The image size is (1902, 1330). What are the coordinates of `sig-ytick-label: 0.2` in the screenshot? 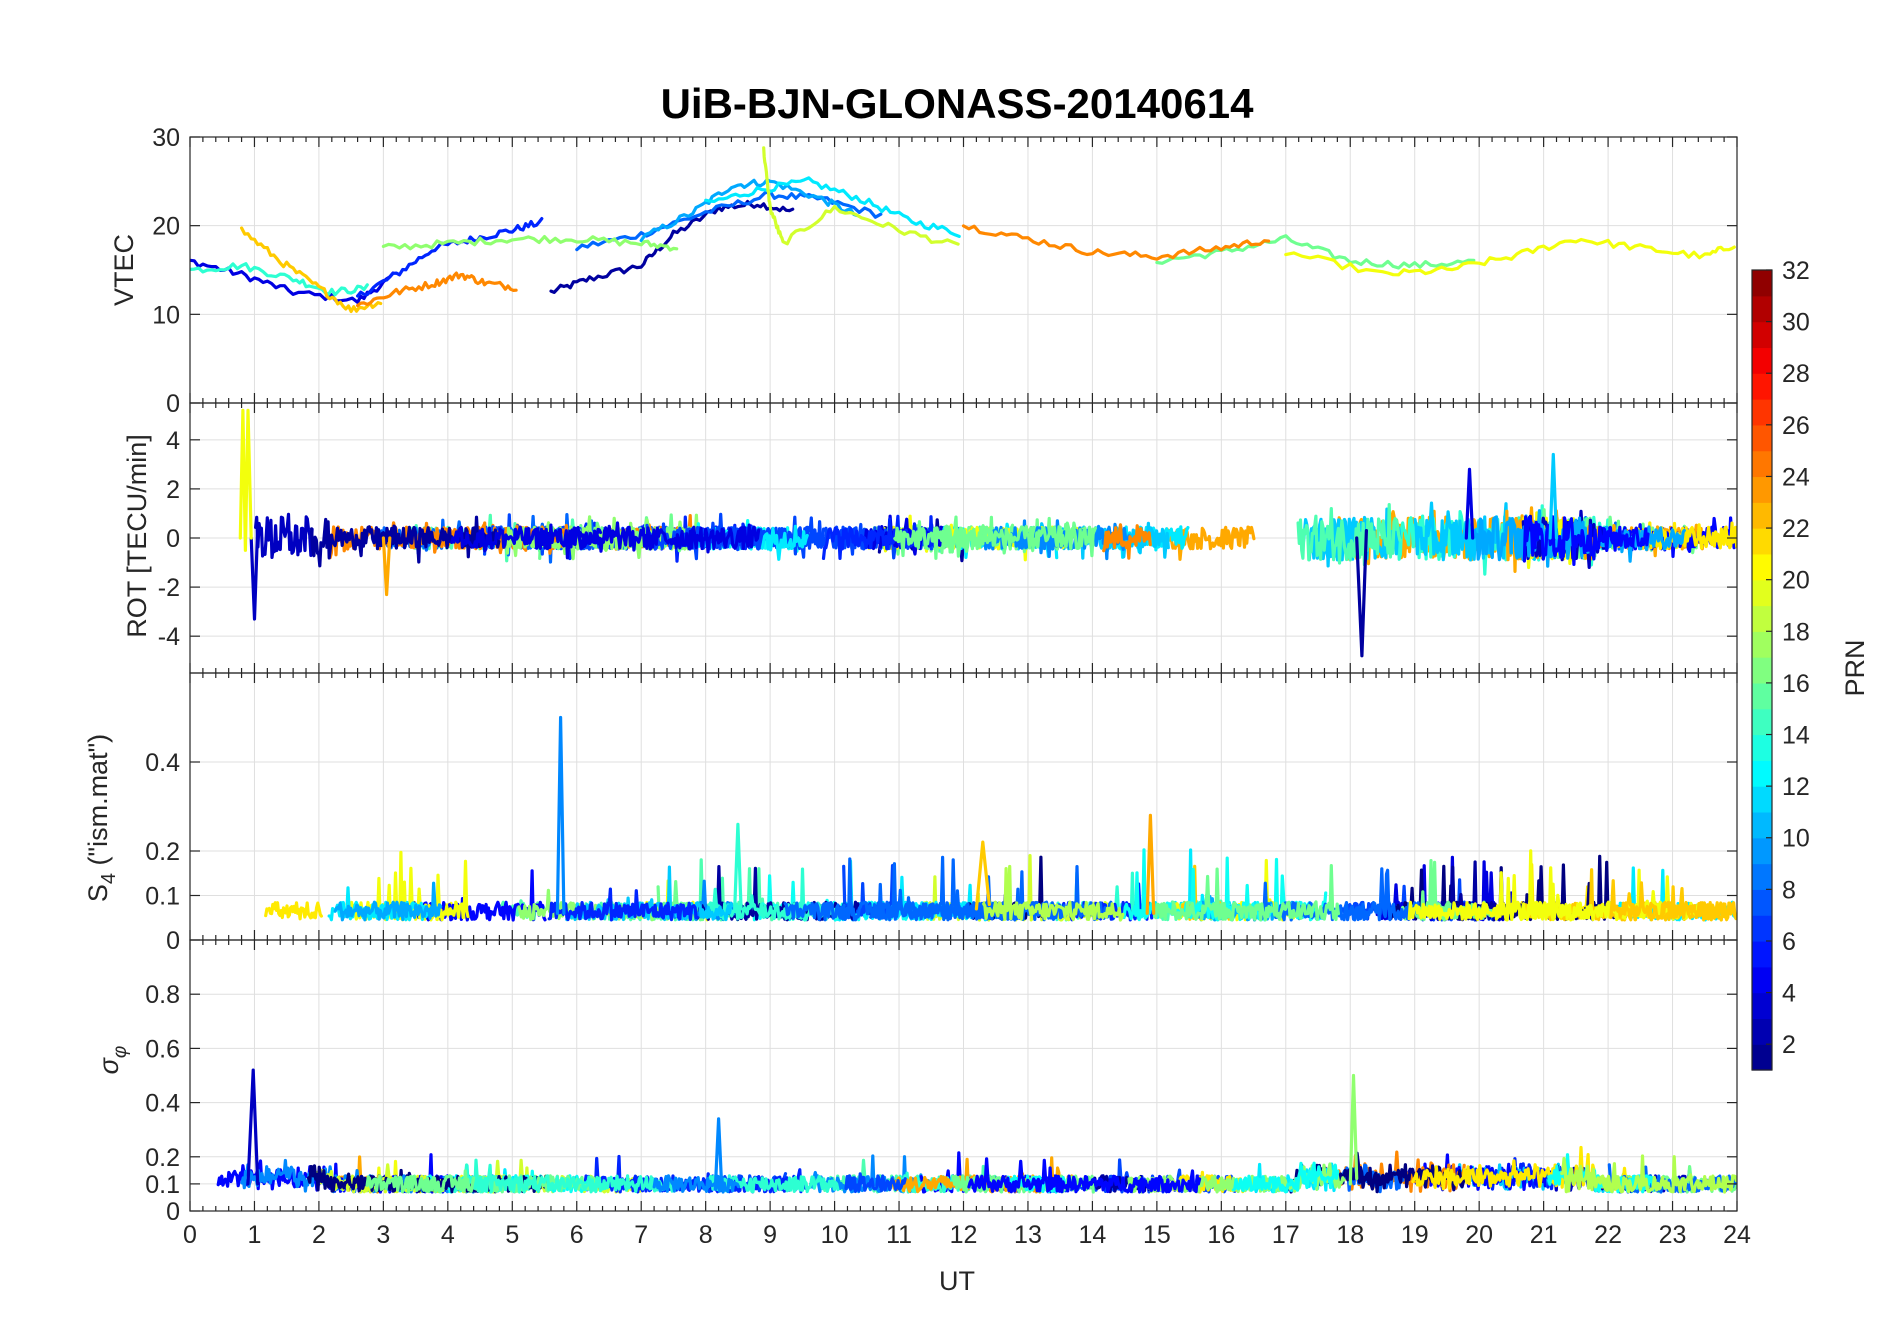 It's located at (162, 1158).